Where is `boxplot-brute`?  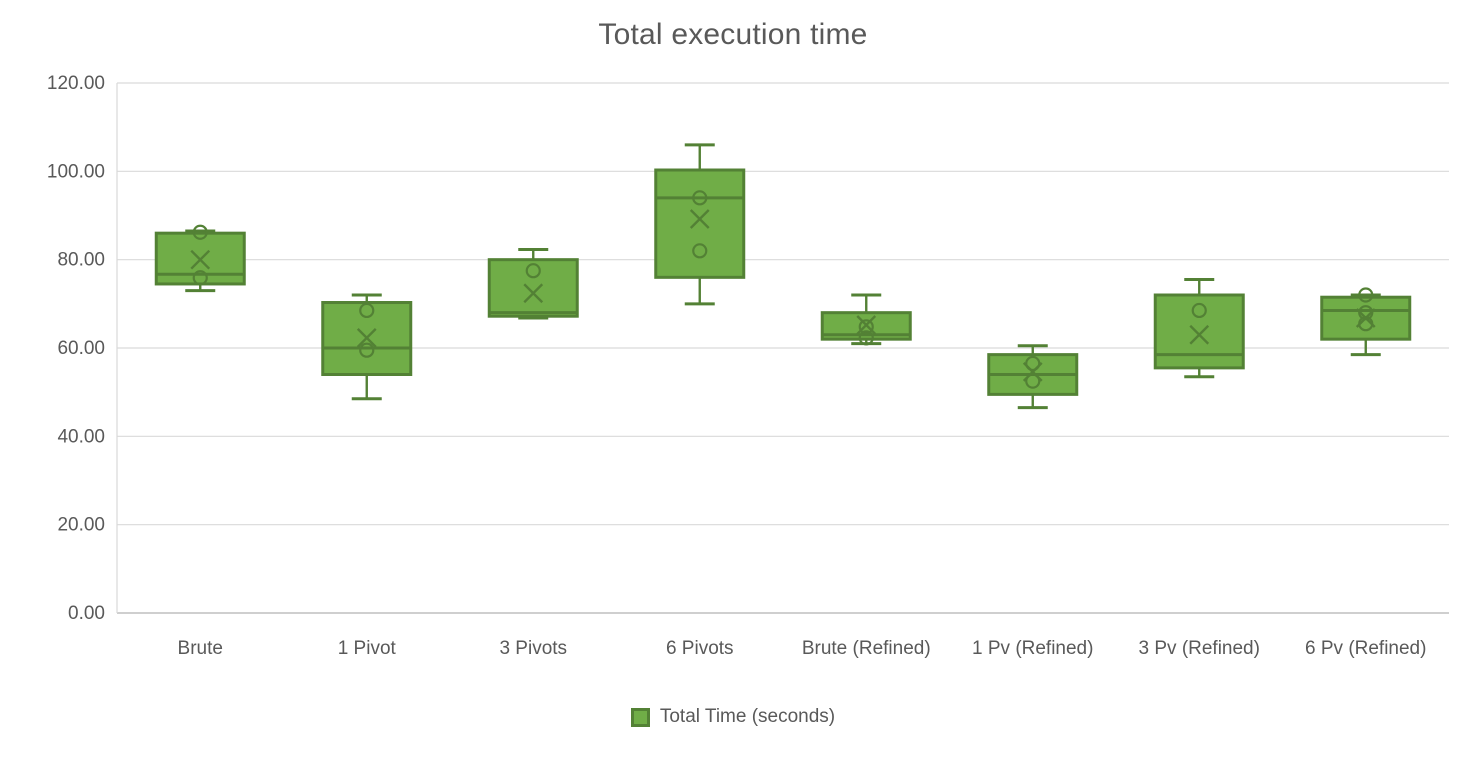 boxplot-brute is located at coordinates (200, 258).